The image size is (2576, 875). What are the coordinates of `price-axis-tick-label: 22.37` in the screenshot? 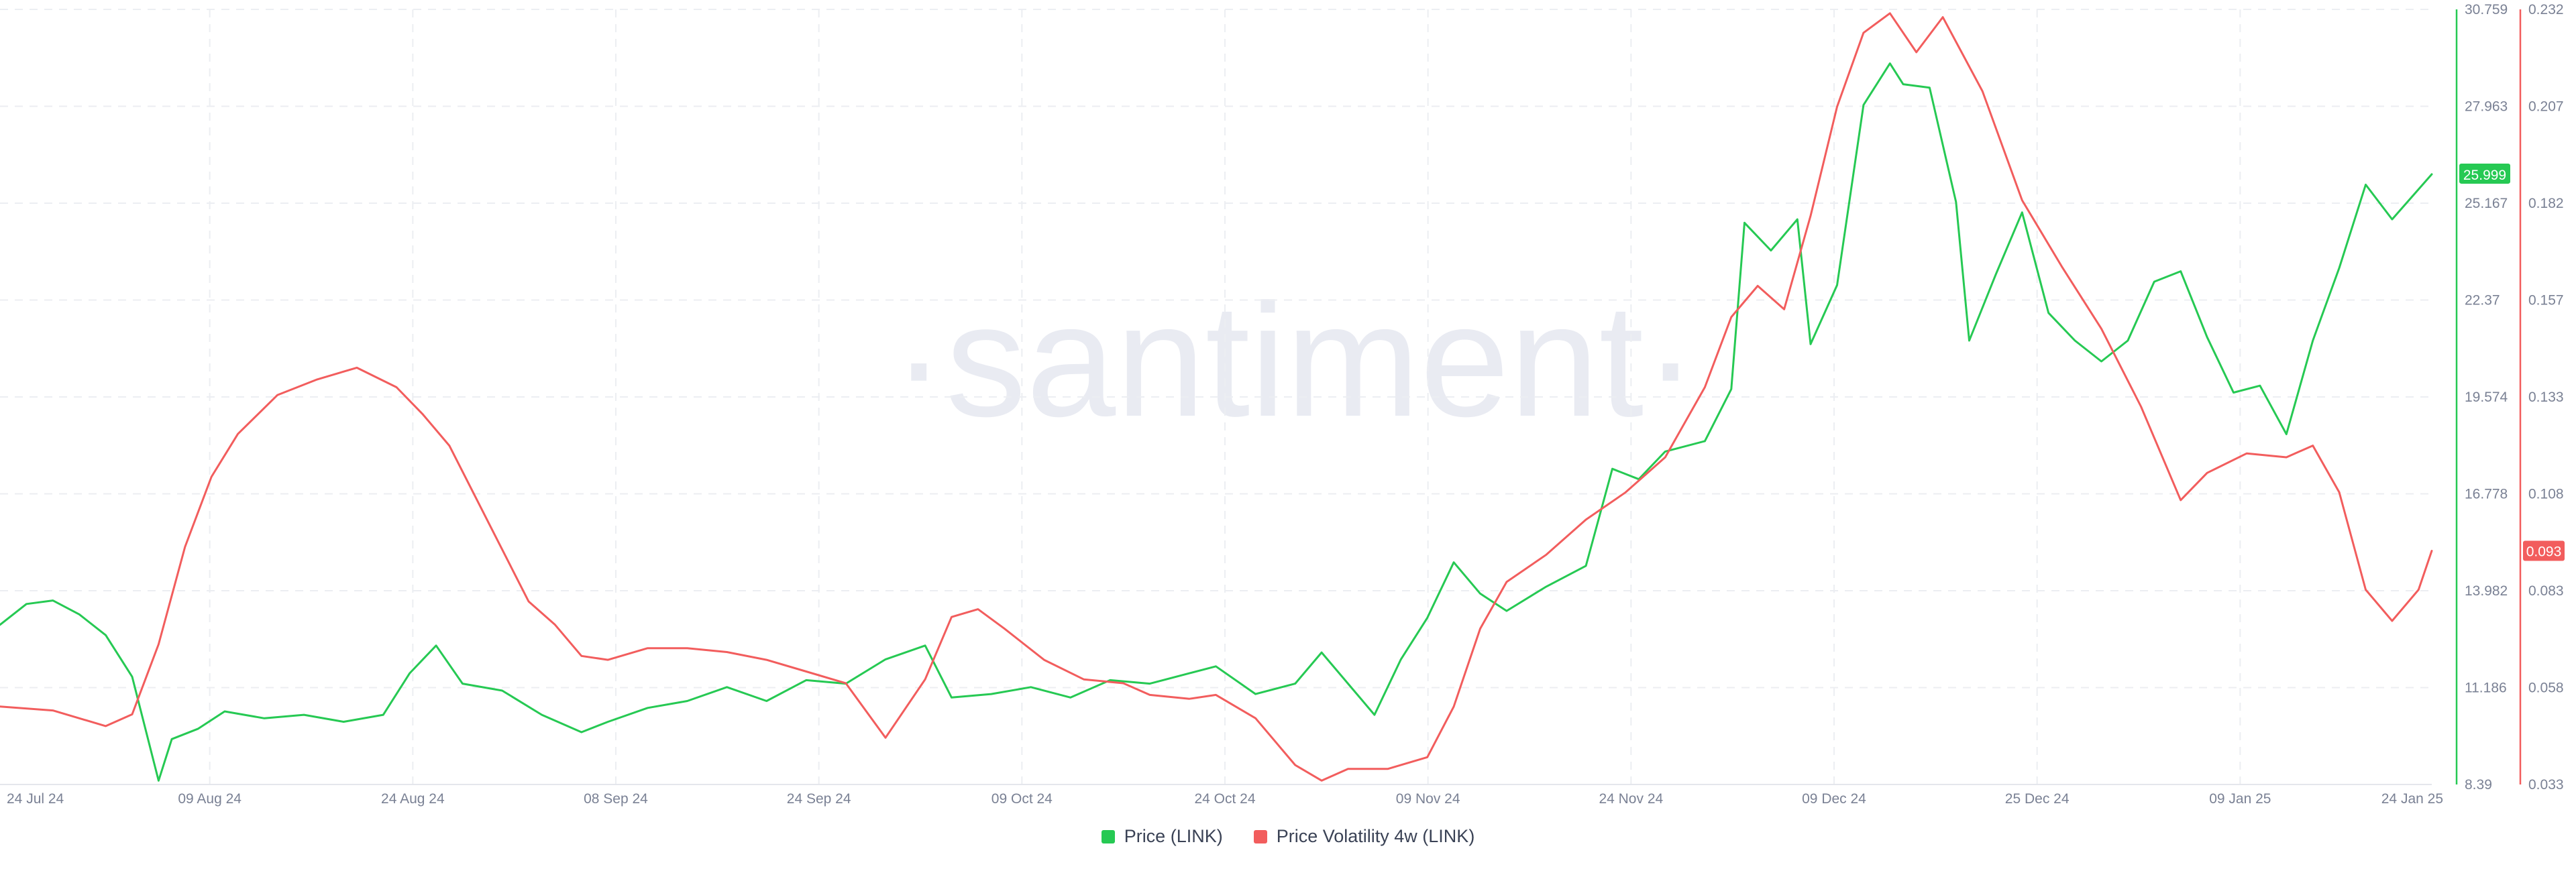 It's located at (2482, 300).